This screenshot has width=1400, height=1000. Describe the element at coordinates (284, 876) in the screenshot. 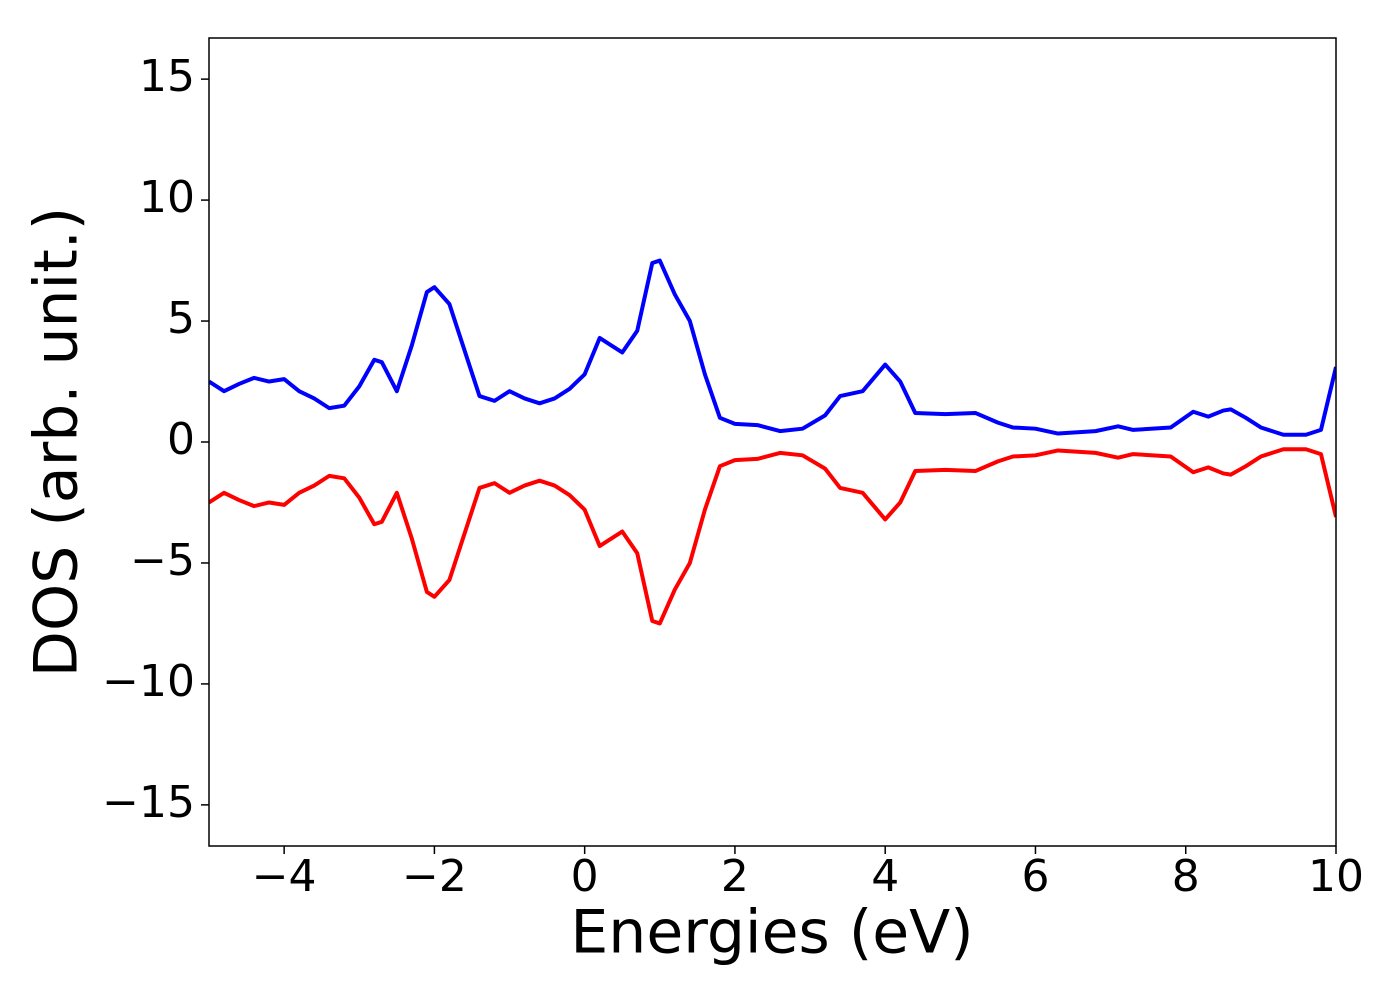

I see `x-tick-label: −4` at that location.